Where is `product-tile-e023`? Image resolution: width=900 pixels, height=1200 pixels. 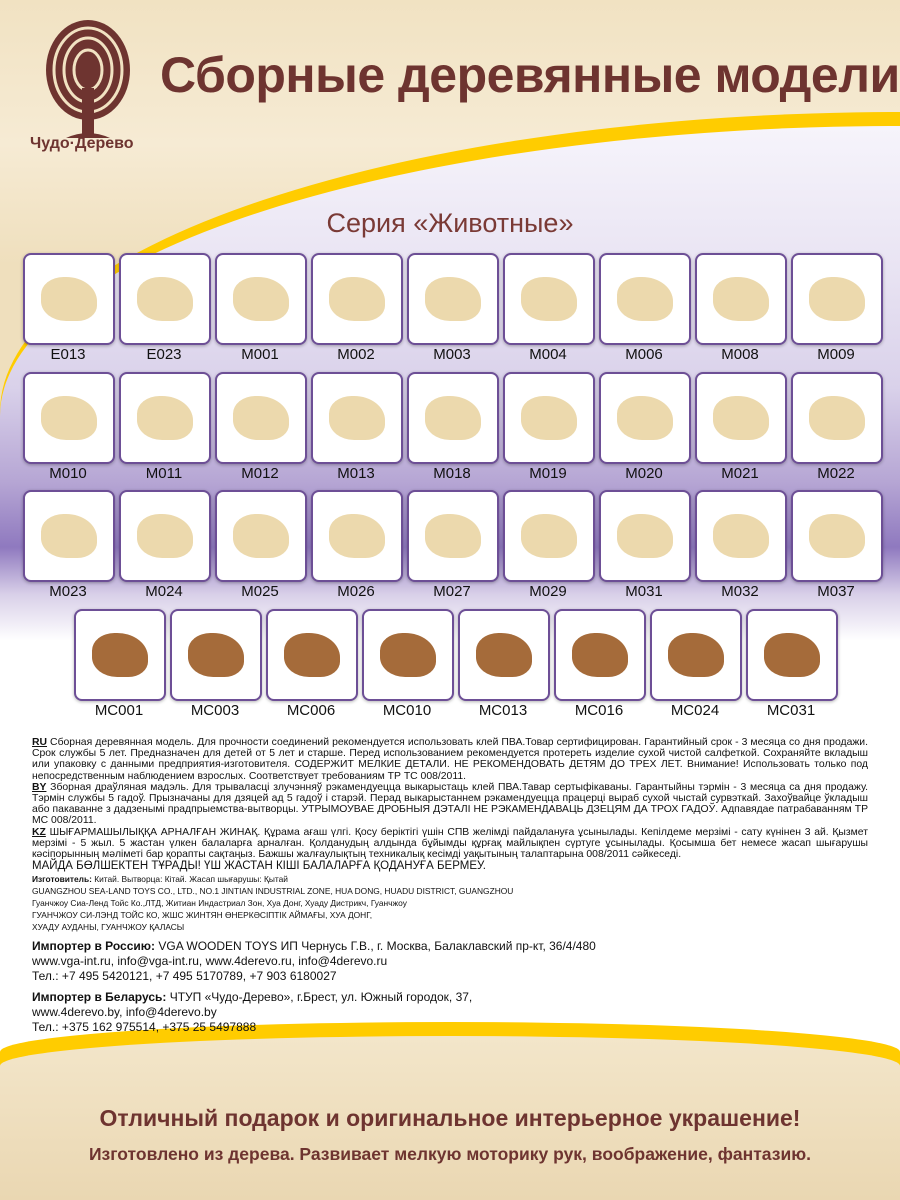
product-tile-e023 is located at coordinates (165, 299).